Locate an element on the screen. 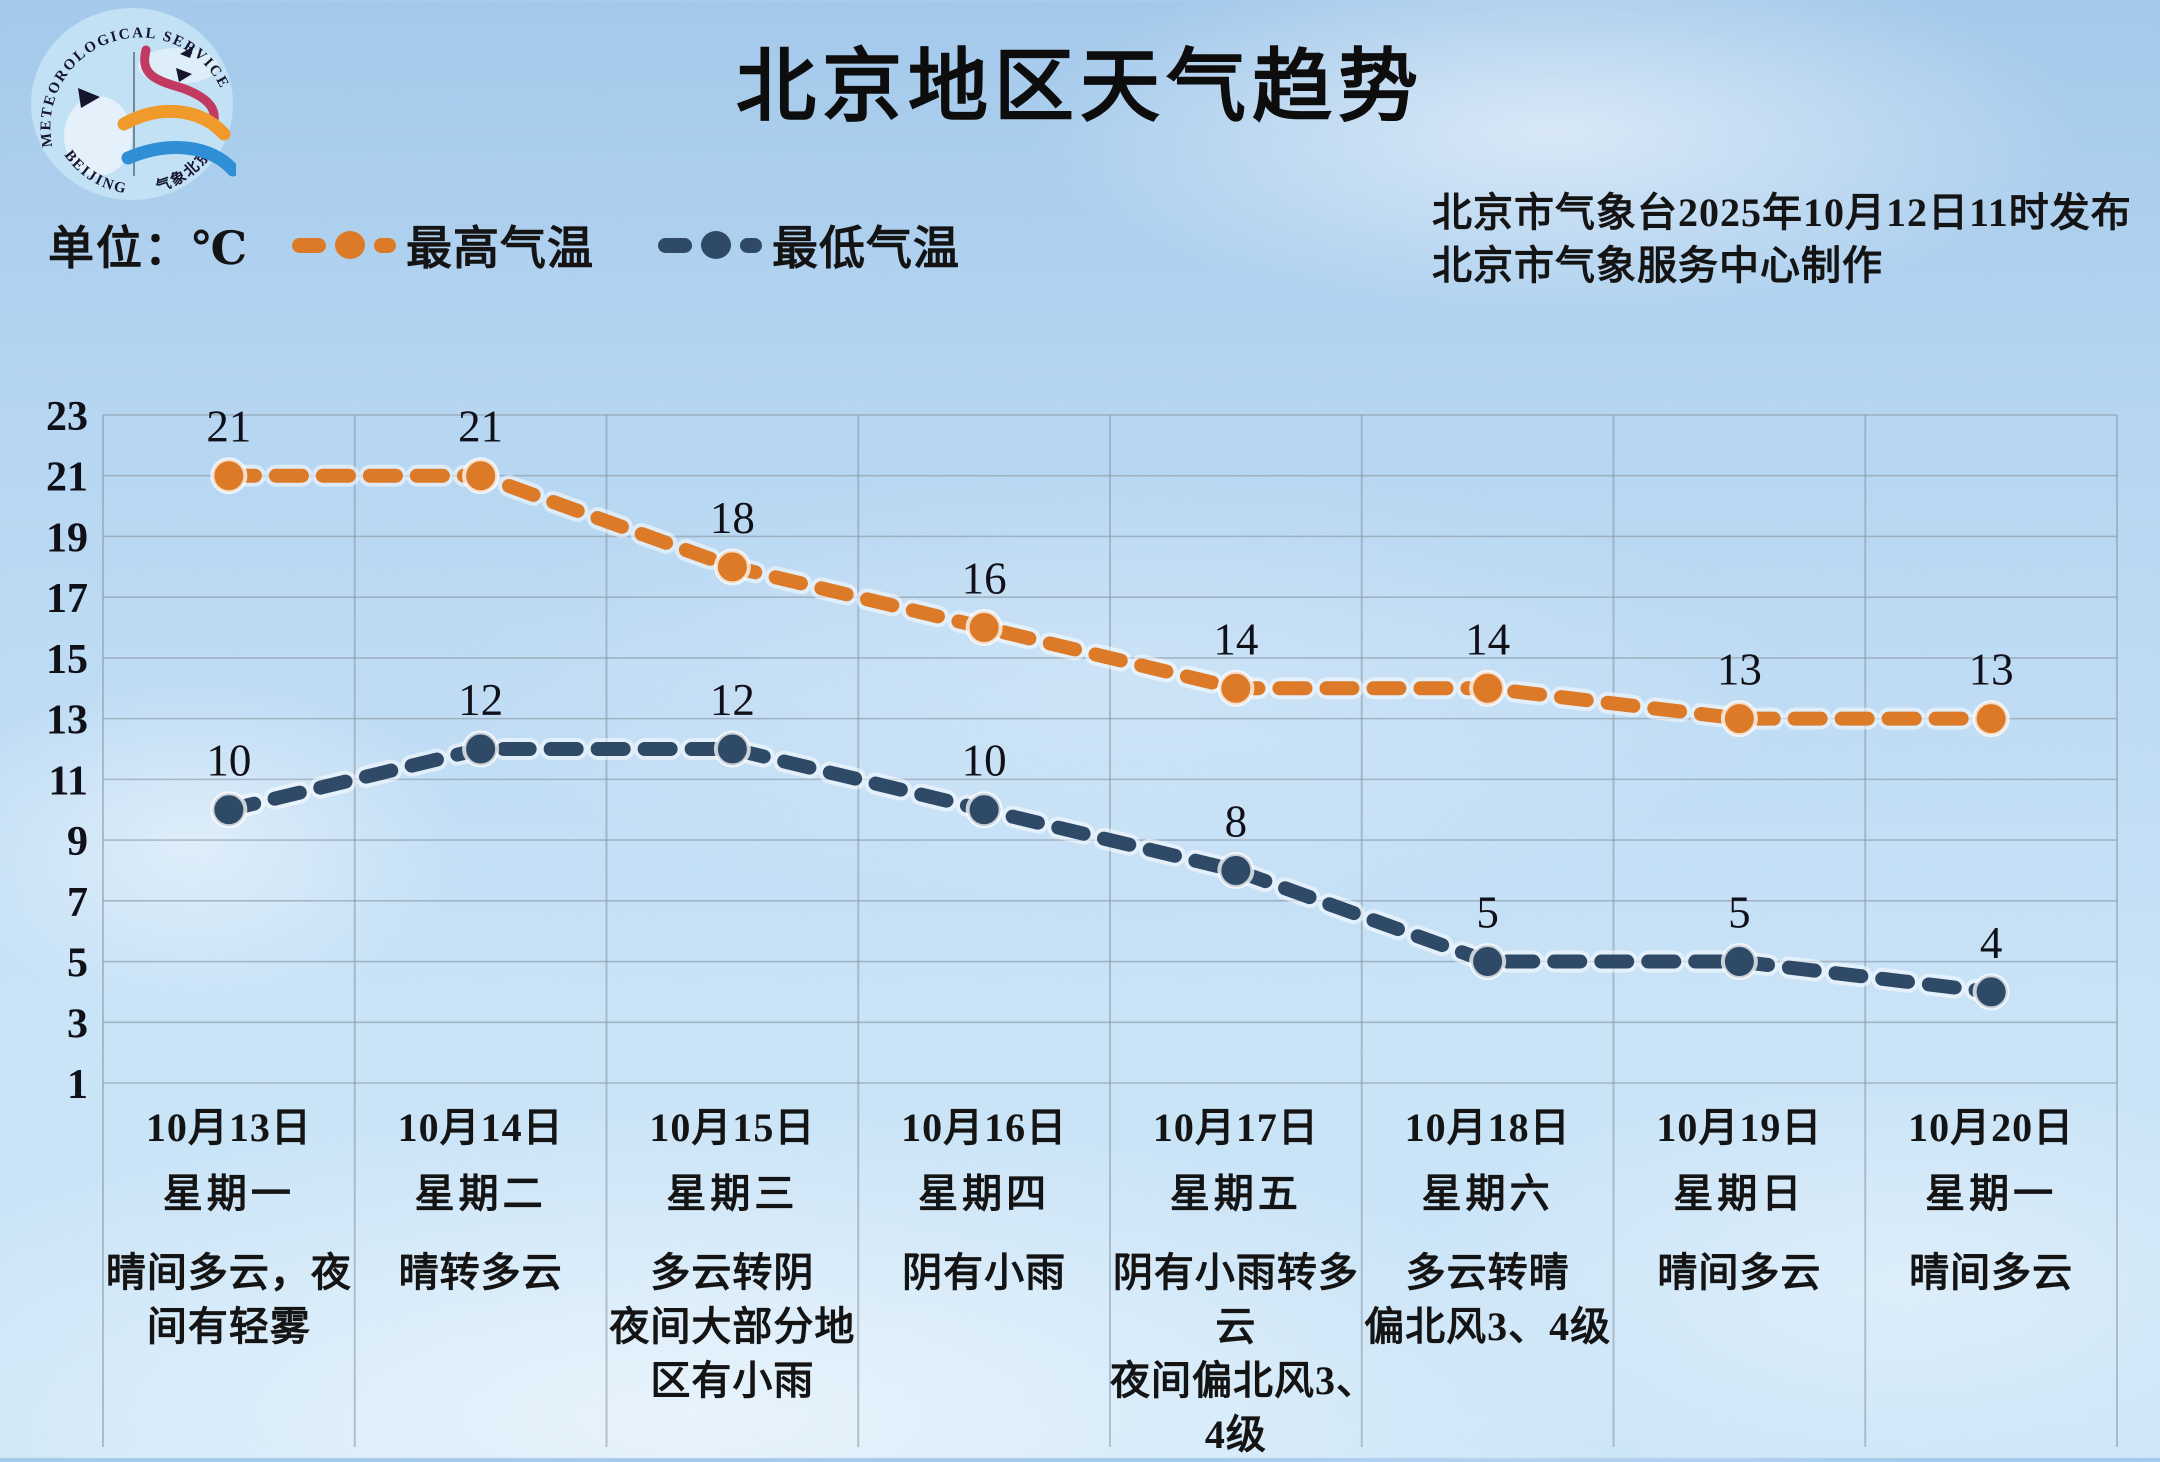 This screenshot has width=2160, height=1462. weather-line: 4级 is located at coordinates (1235, 1434).